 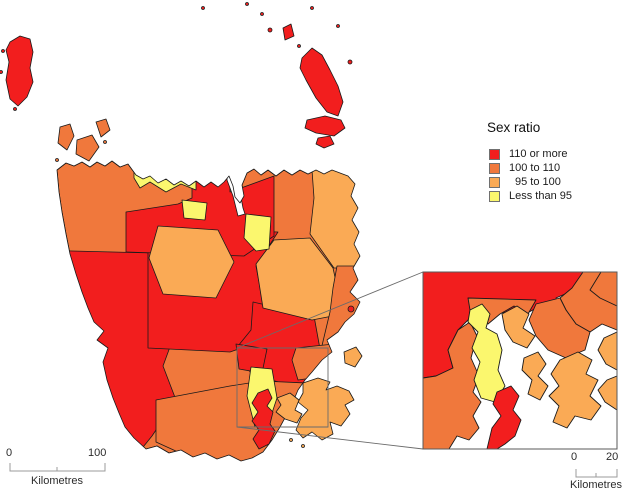 I want to click on source-rectangle, so click(x=282, y=387).